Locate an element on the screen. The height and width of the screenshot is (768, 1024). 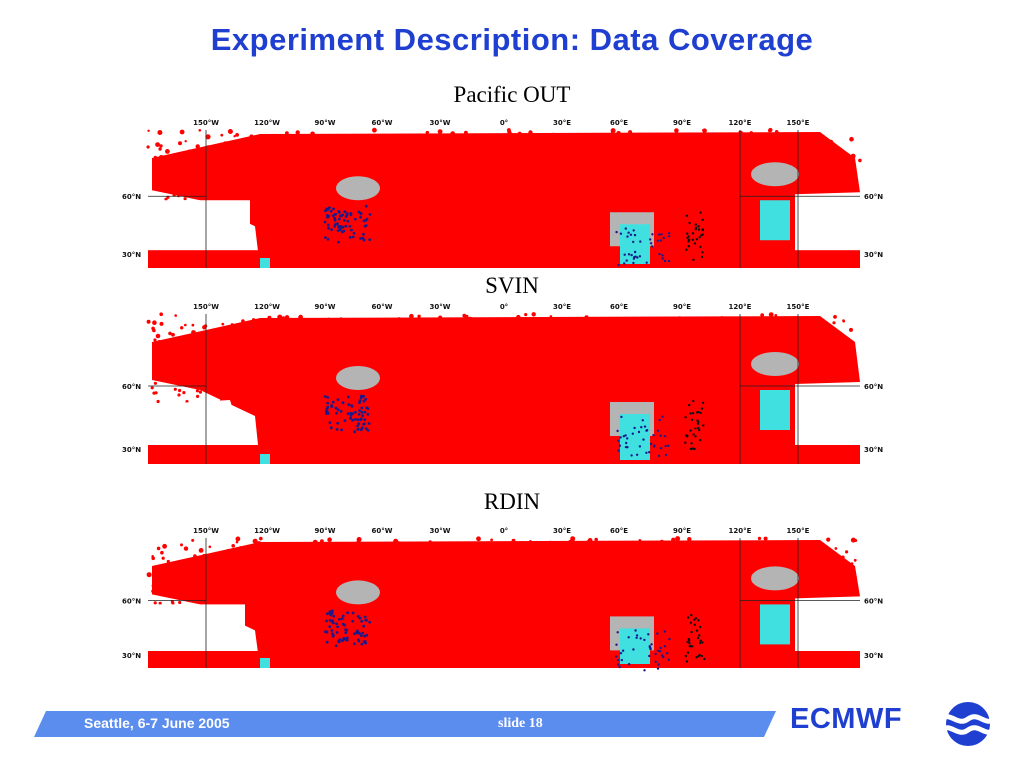
panel-label-svin: SVIN is located at coordinates (512, 285).